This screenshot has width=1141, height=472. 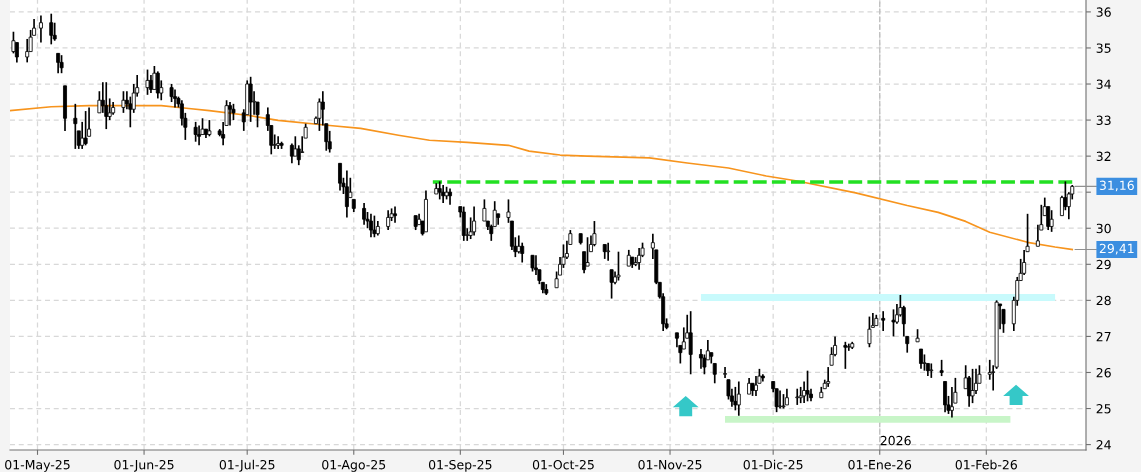 What do you see at coordinates (563, 464) in the screenshot?
I see `x-tick-label: 01-Oct-25` at bounding box center [563, 464].